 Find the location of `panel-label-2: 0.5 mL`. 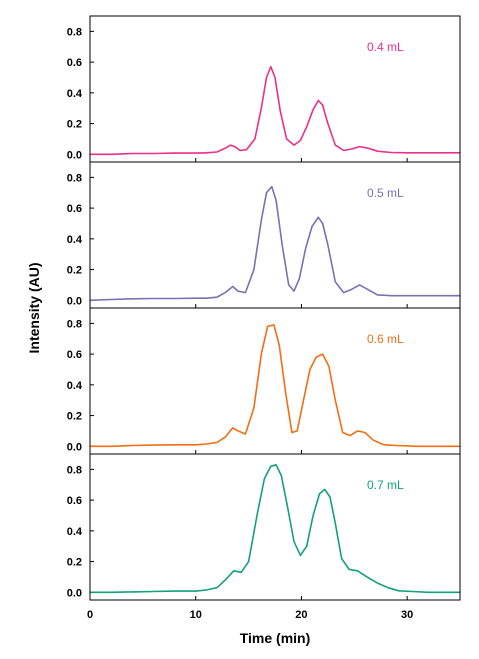

panel-label-2: 0.5 mL is located at coordinates (385, 193).